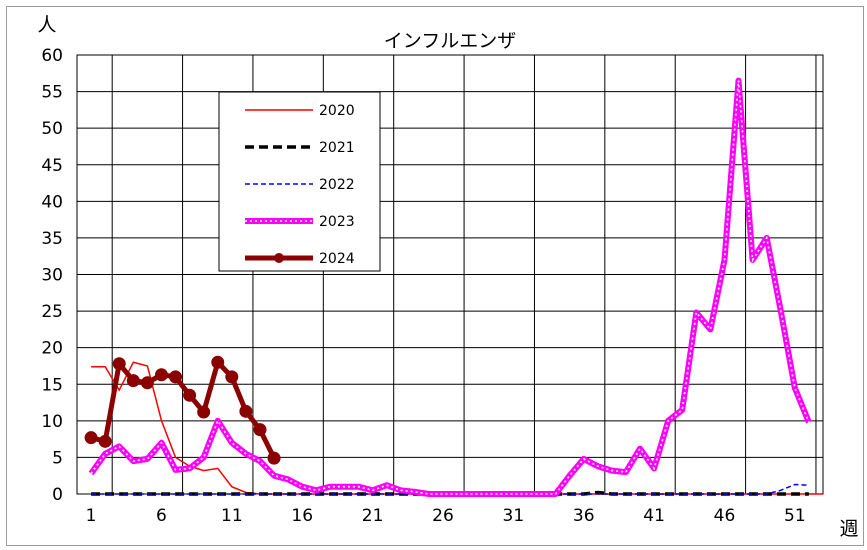 Image resolution: width=867 pixels, height=550 pixels. Describe the element at coordinates (279, 258) in the screenshot. I see `legend-marker` at that location.